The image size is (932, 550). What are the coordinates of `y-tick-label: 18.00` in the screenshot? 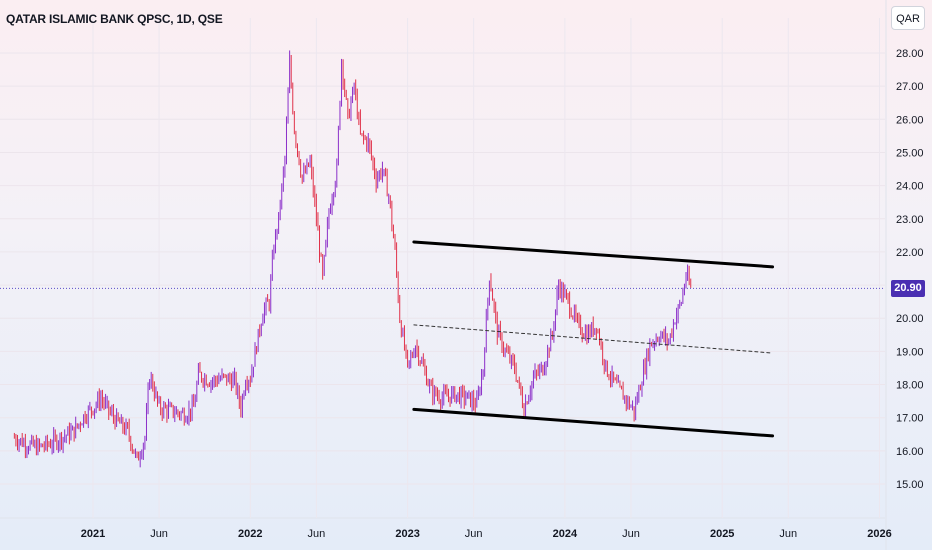 It's located at (910, 386).